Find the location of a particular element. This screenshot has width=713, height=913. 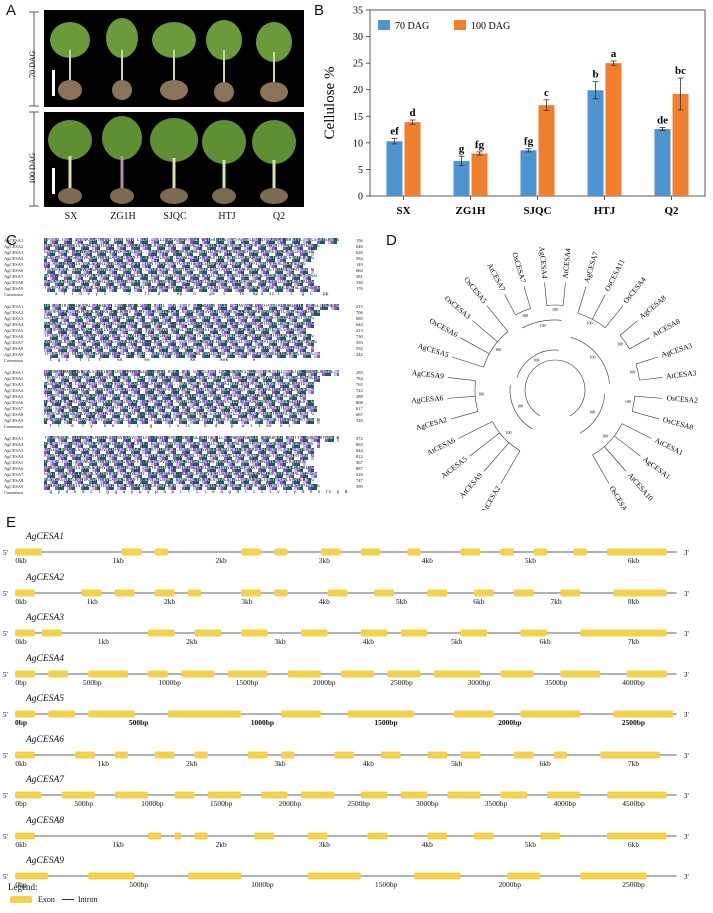

residue-count: 722 is located at coordinates (359, 390).